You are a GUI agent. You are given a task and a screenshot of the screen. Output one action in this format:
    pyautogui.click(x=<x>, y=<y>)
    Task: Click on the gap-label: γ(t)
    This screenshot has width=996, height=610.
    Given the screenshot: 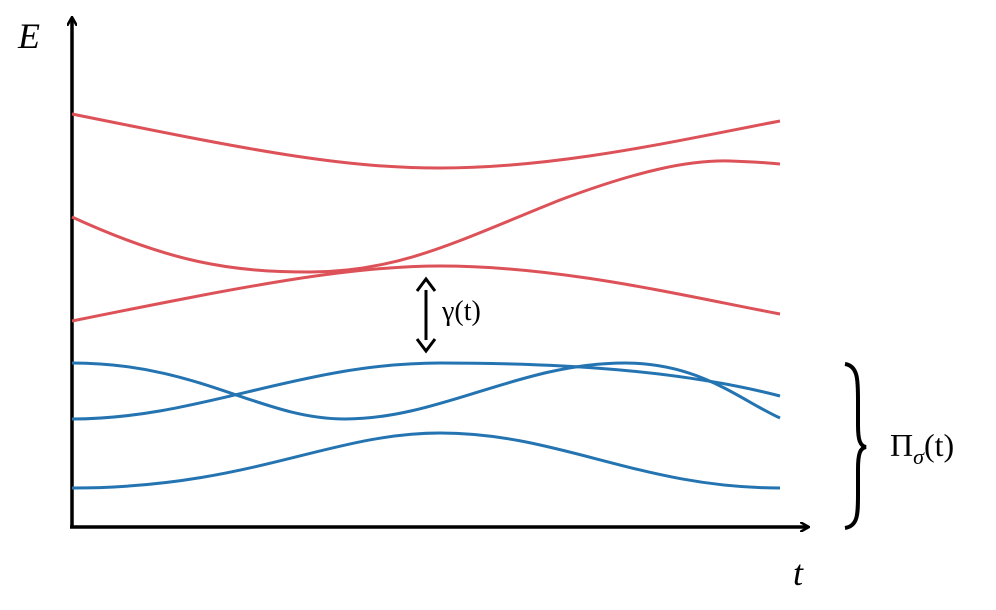 What is the action you would take?
    pyautogui.click(x=461, y=311)
    